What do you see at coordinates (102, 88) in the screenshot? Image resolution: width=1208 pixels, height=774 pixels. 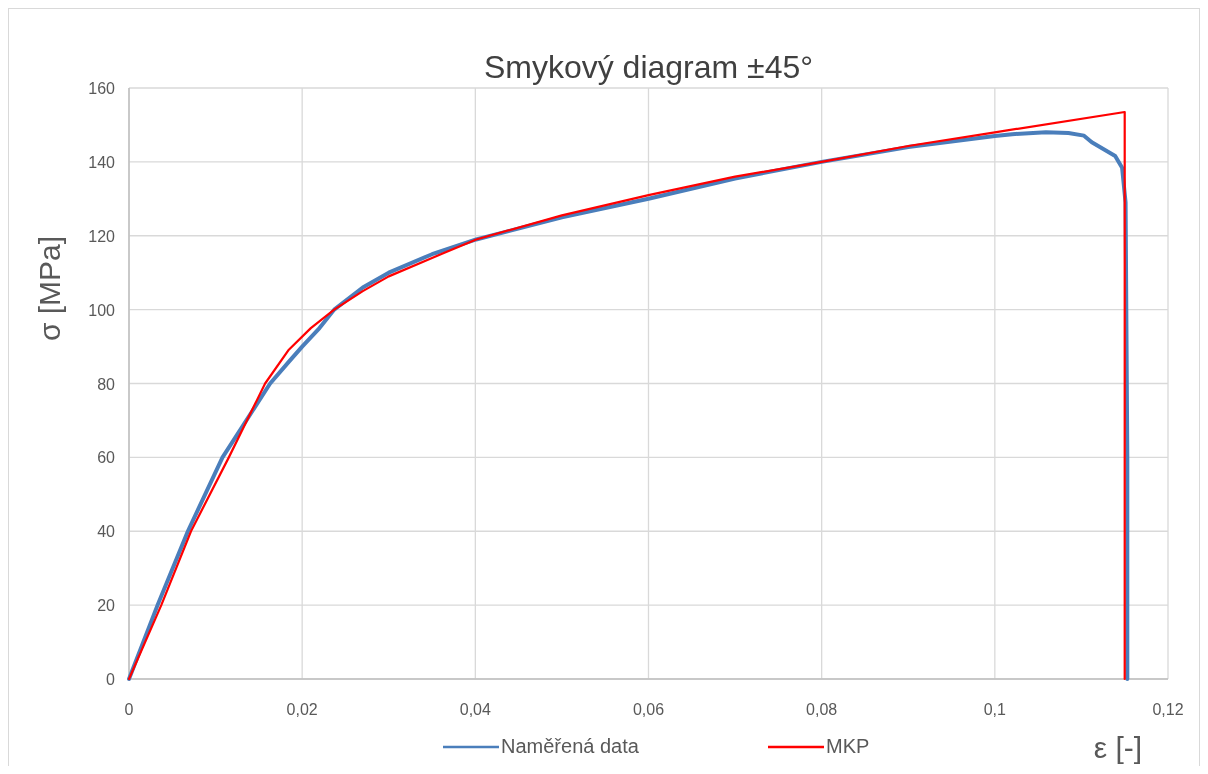 I see `y-tick-label: 160` at bounding box center [102, 88].